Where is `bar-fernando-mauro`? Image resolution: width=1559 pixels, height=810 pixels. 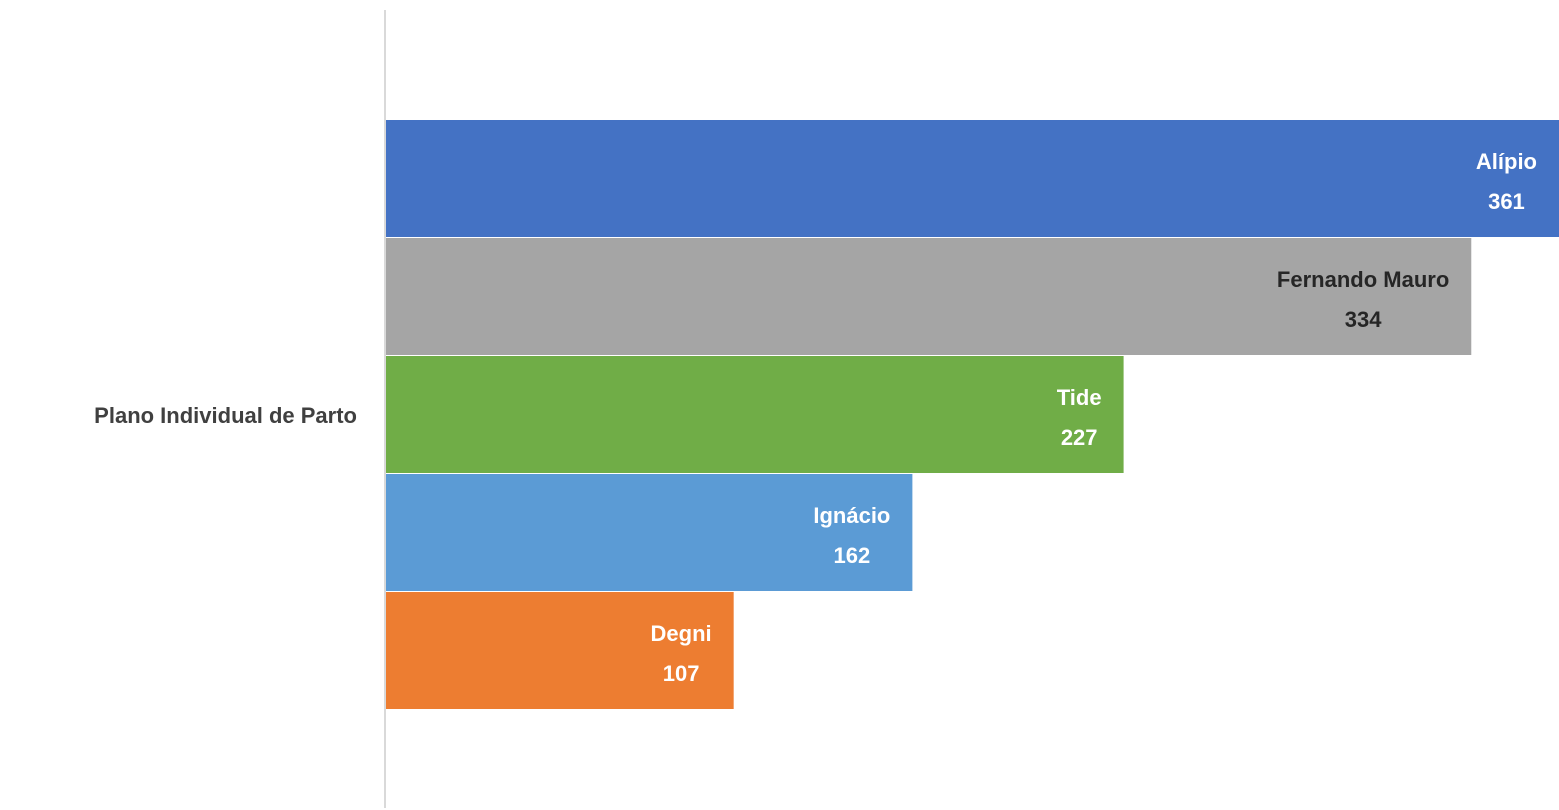 bar-fernando-mauro is located at coordinates (929, 296).